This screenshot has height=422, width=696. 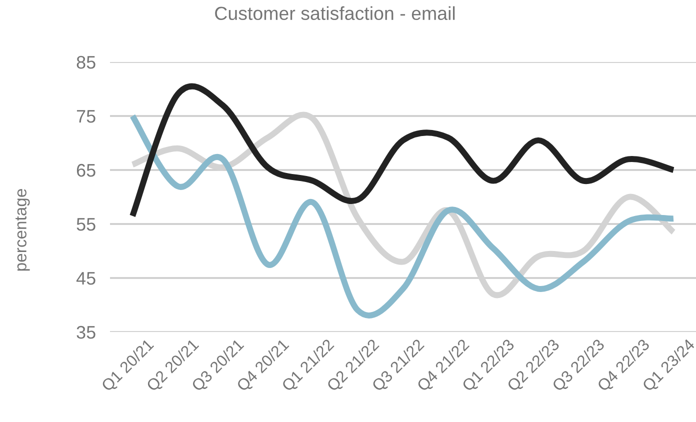 I want to click on y-tick-label: 35, so click(x=86, y=332).